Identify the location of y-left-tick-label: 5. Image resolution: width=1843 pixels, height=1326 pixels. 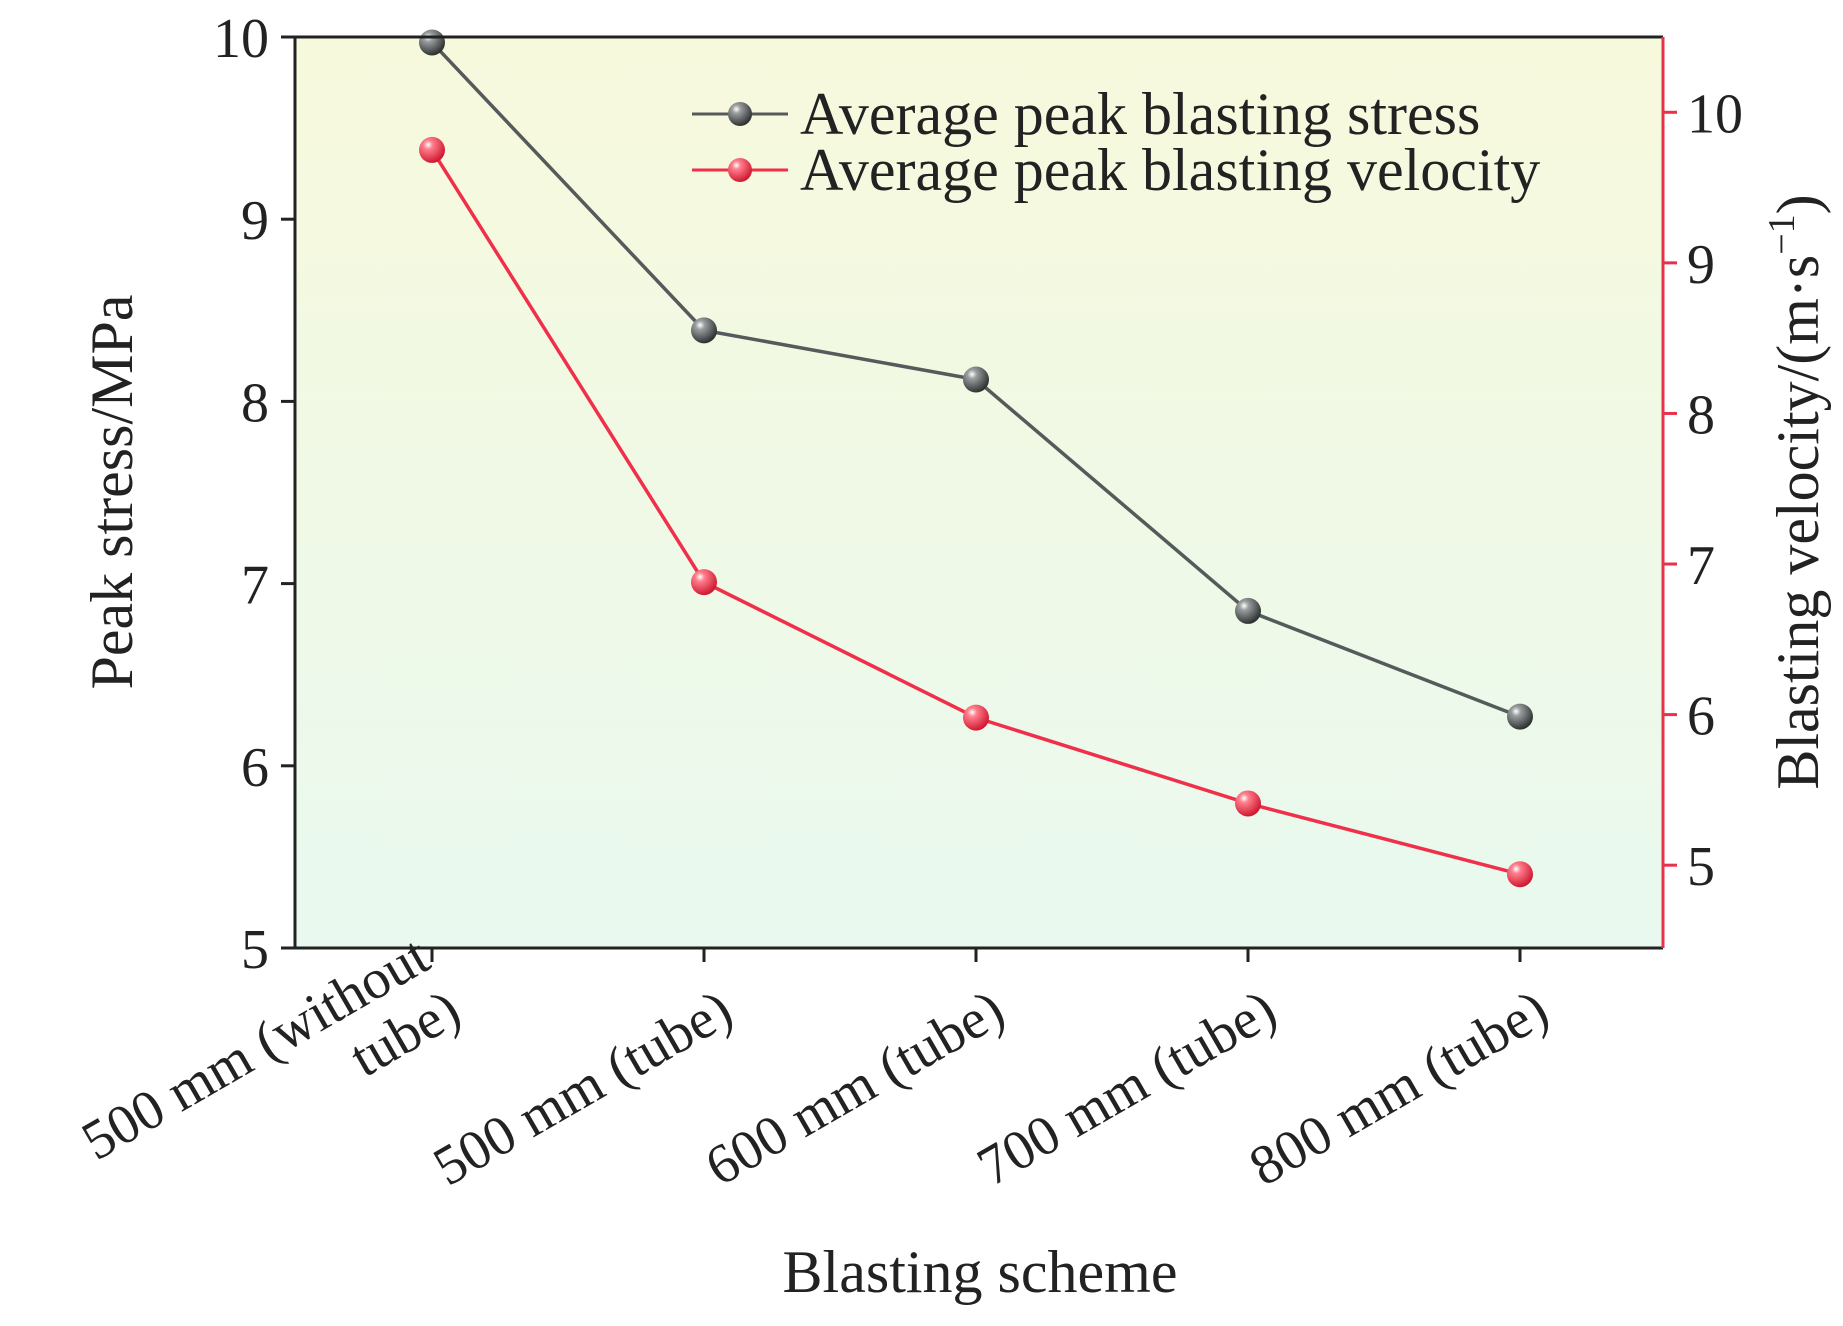
(255, 950).